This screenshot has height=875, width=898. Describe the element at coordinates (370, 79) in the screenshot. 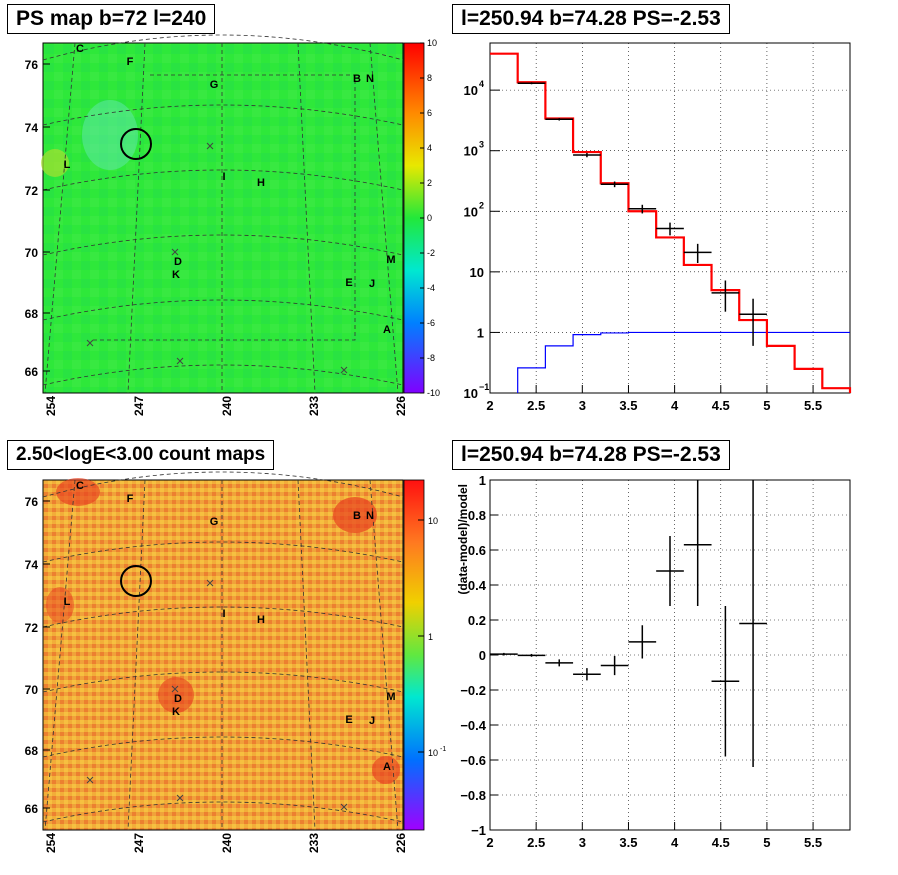

I see `source-label-n: N` at that location.